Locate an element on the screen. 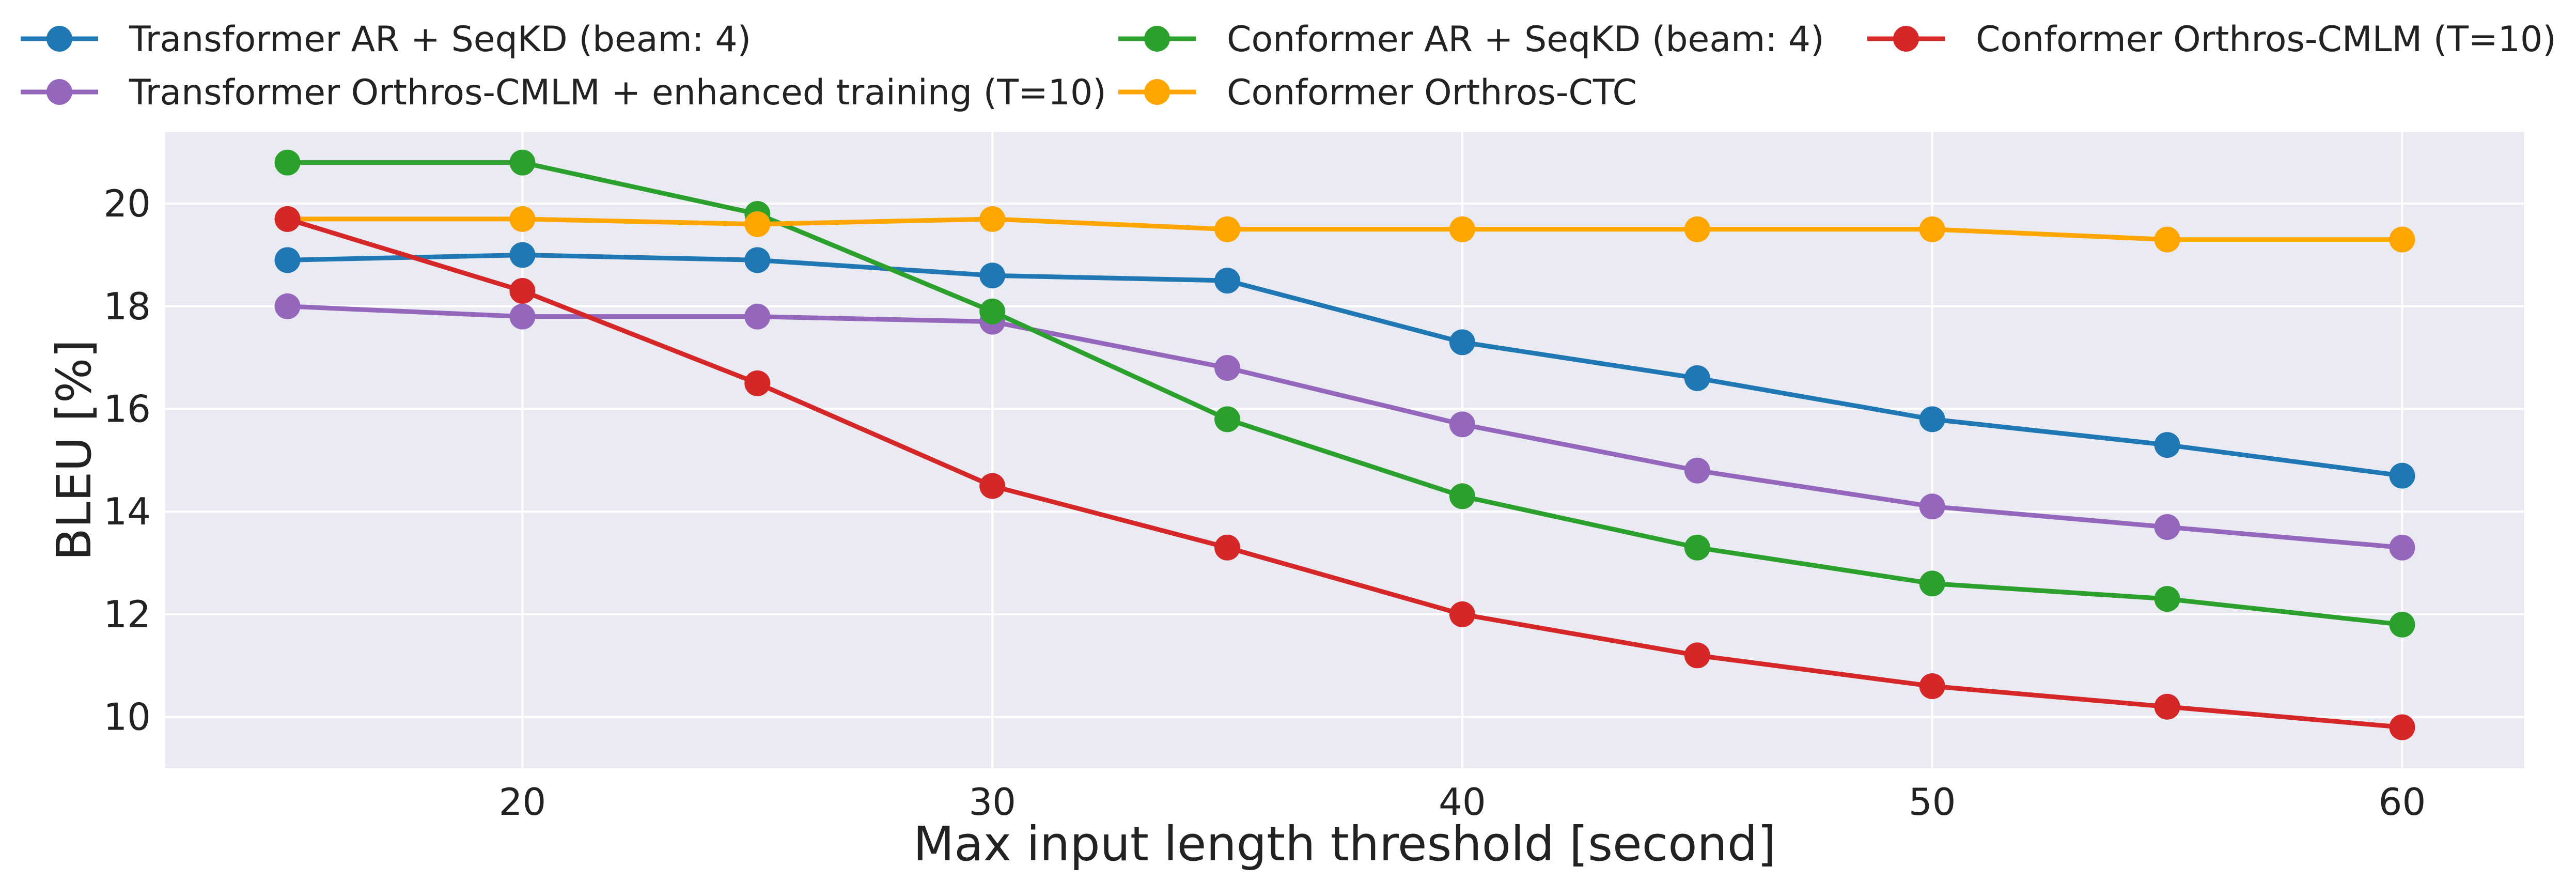  y-tick-label: 14 is located at coordinates (127, 512).